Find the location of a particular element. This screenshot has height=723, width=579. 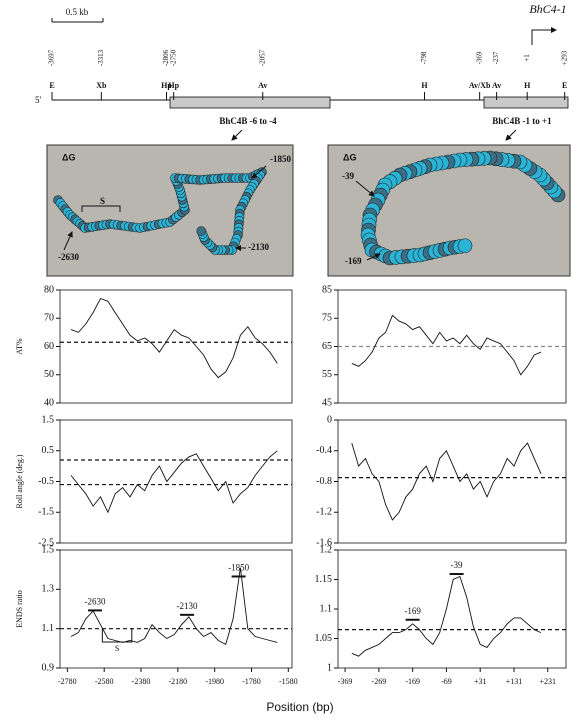

y-tick-label: 1.2 is located at coordinates (326, 549).